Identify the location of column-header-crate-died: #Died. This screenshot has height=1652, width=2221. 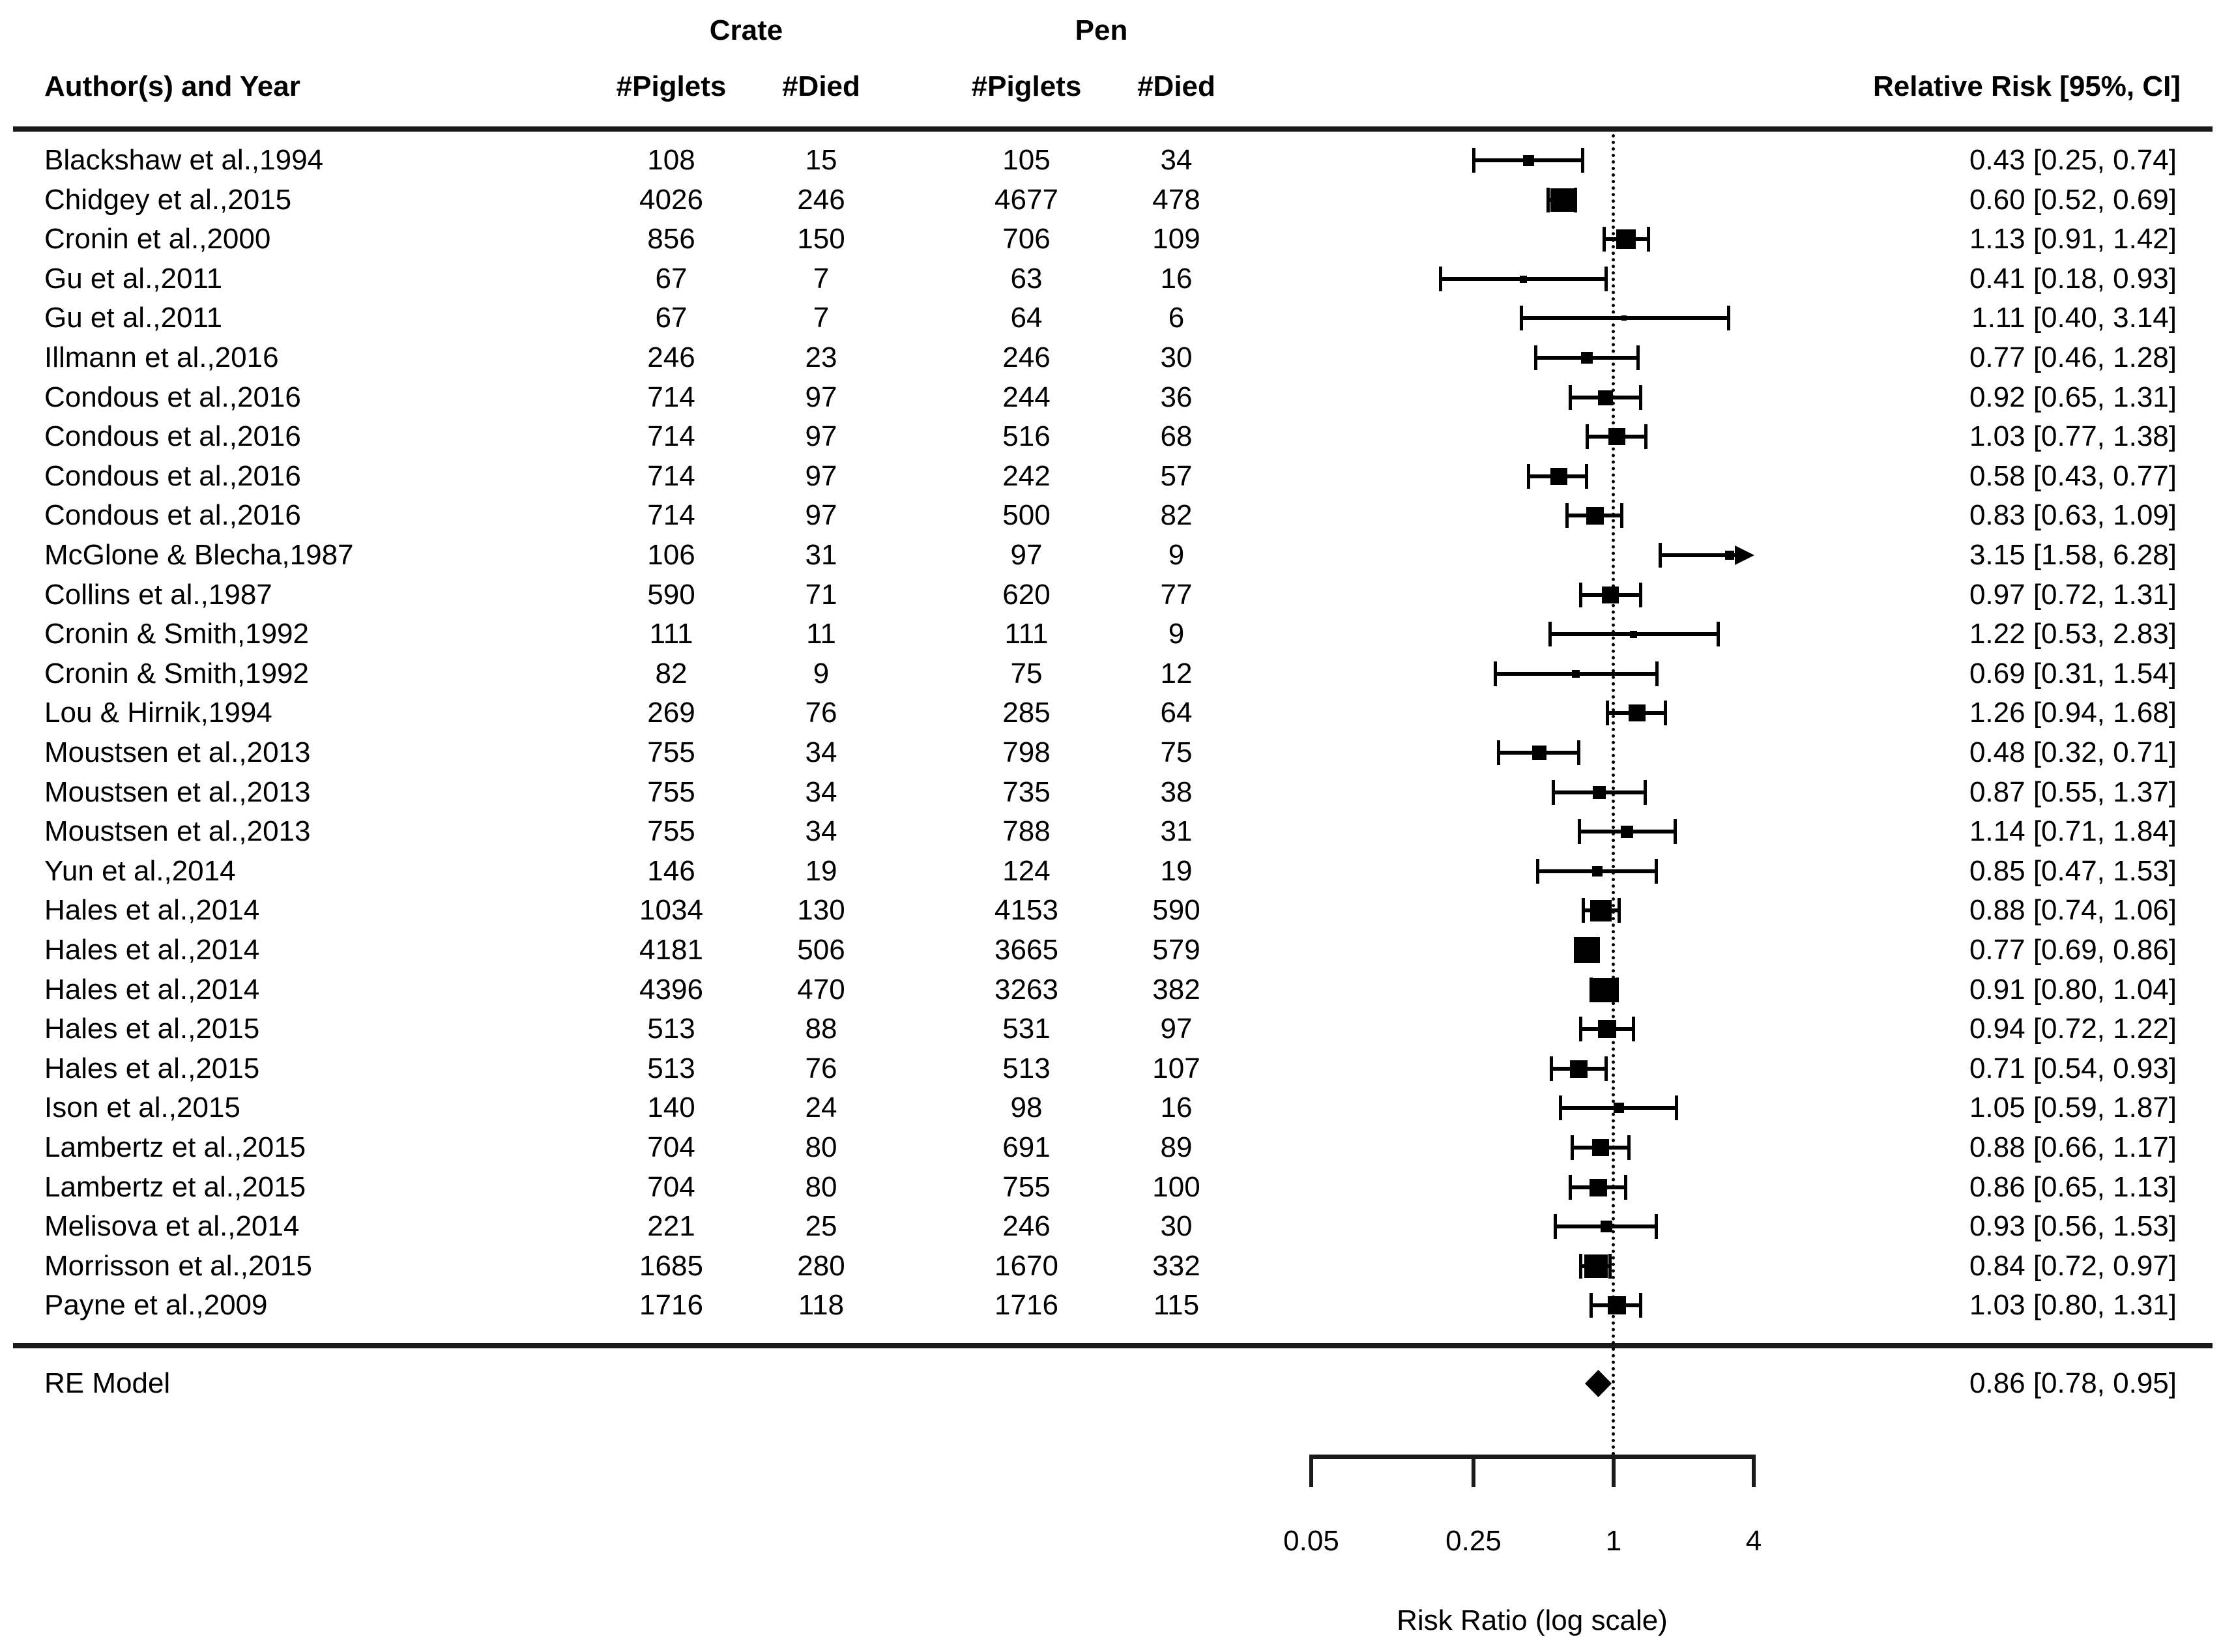
(821, 86).